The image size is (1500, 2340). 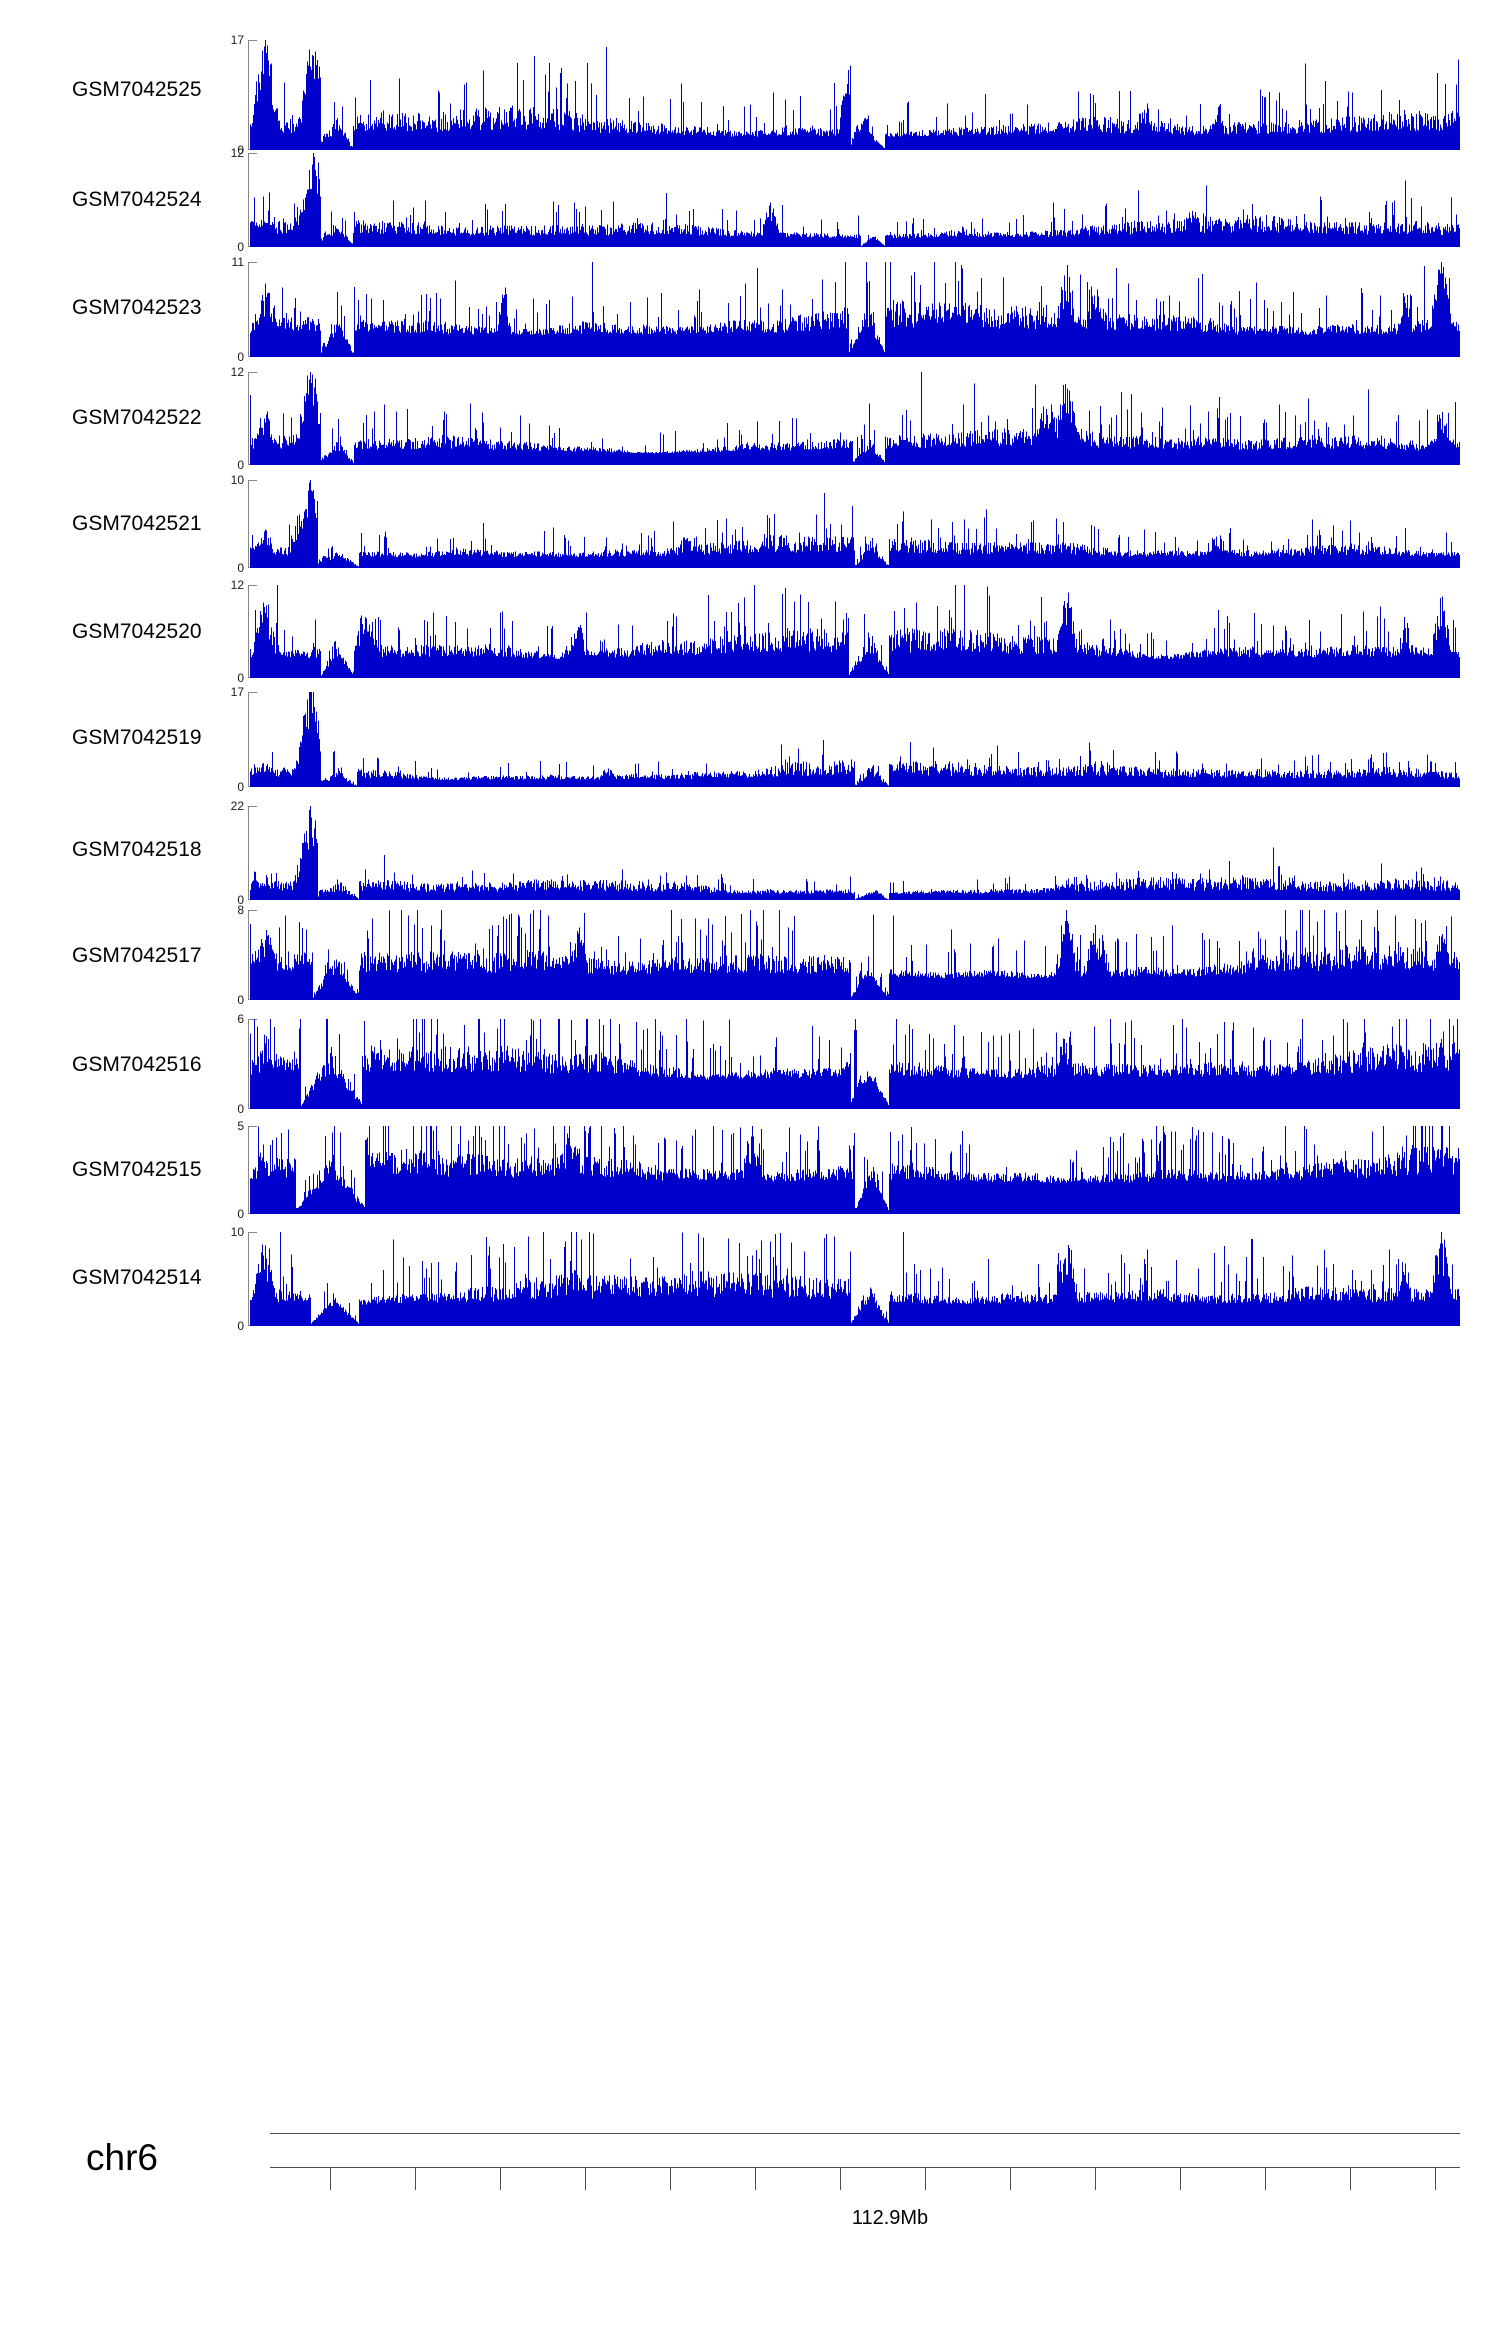 I want to click on y-axis-max-label: 5, so click(x=240, y=1126).